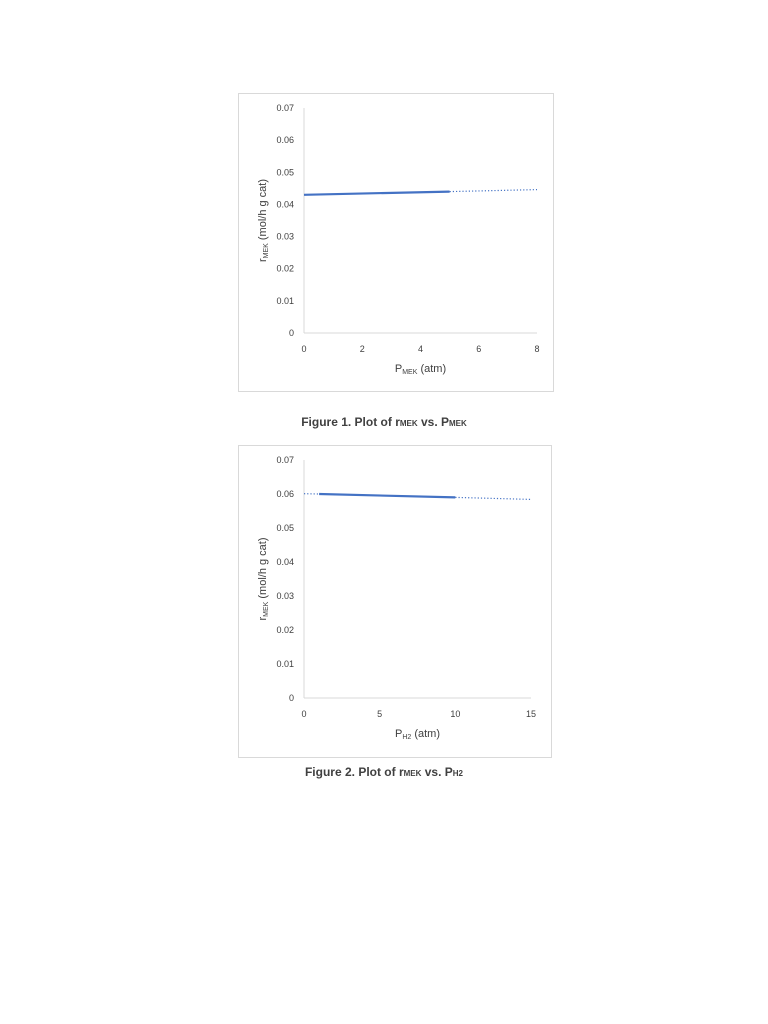 The height and width of the screenshot is (1024, 768). What do you see at coordinates (536, 349) in the screenshot?
I see `x-tick-label: 8` at bounding box center [536, 349].